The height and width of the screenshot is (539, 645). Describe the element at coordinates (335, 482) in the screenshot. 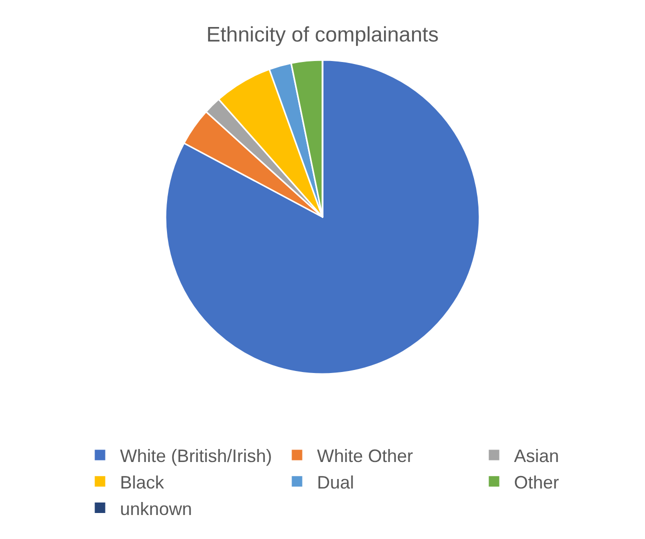

I see `legend-label: Dual` at that location.